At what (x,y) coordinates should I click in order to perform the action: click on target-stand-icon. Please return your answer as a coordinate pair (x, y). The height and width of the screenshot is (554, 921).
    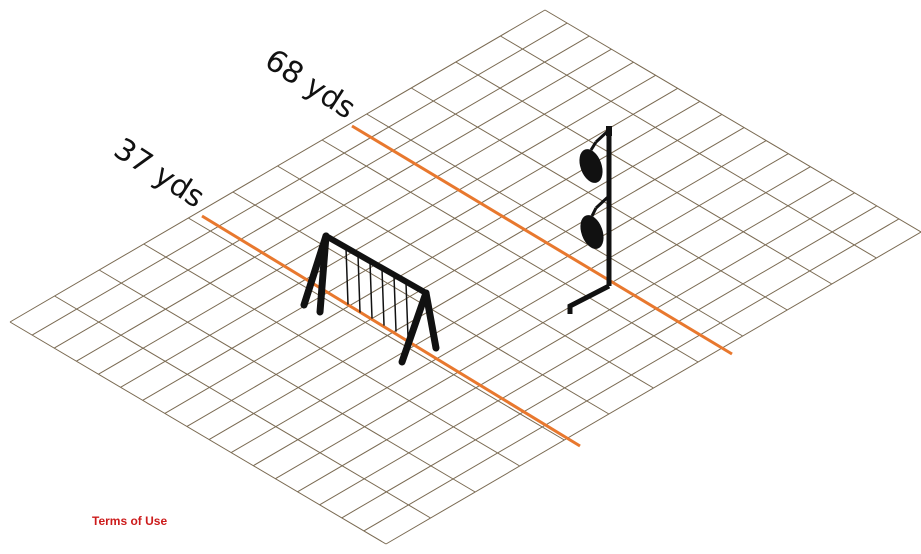
    Looking at the image, I should click on (589, 220).